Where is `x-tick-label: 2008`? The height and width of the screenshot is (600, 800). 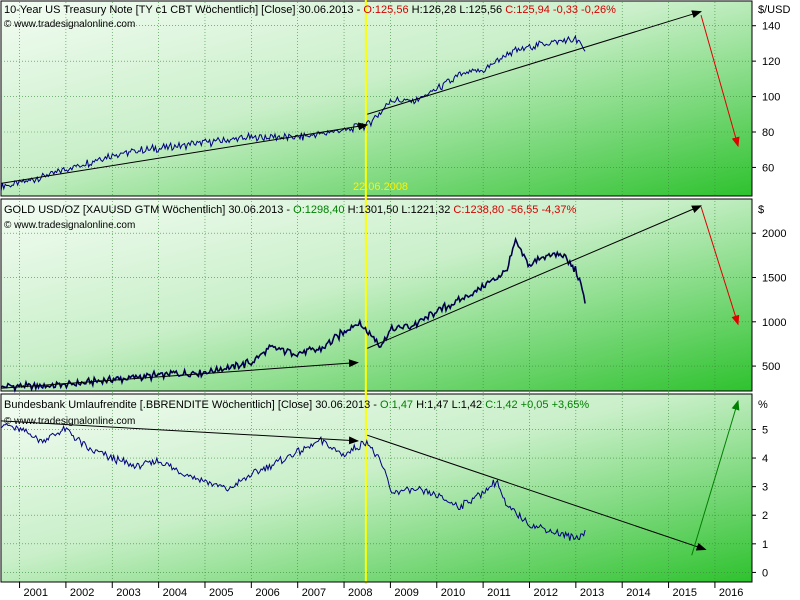
x-tick-label: 2008 is located at coordinates (360, 593).